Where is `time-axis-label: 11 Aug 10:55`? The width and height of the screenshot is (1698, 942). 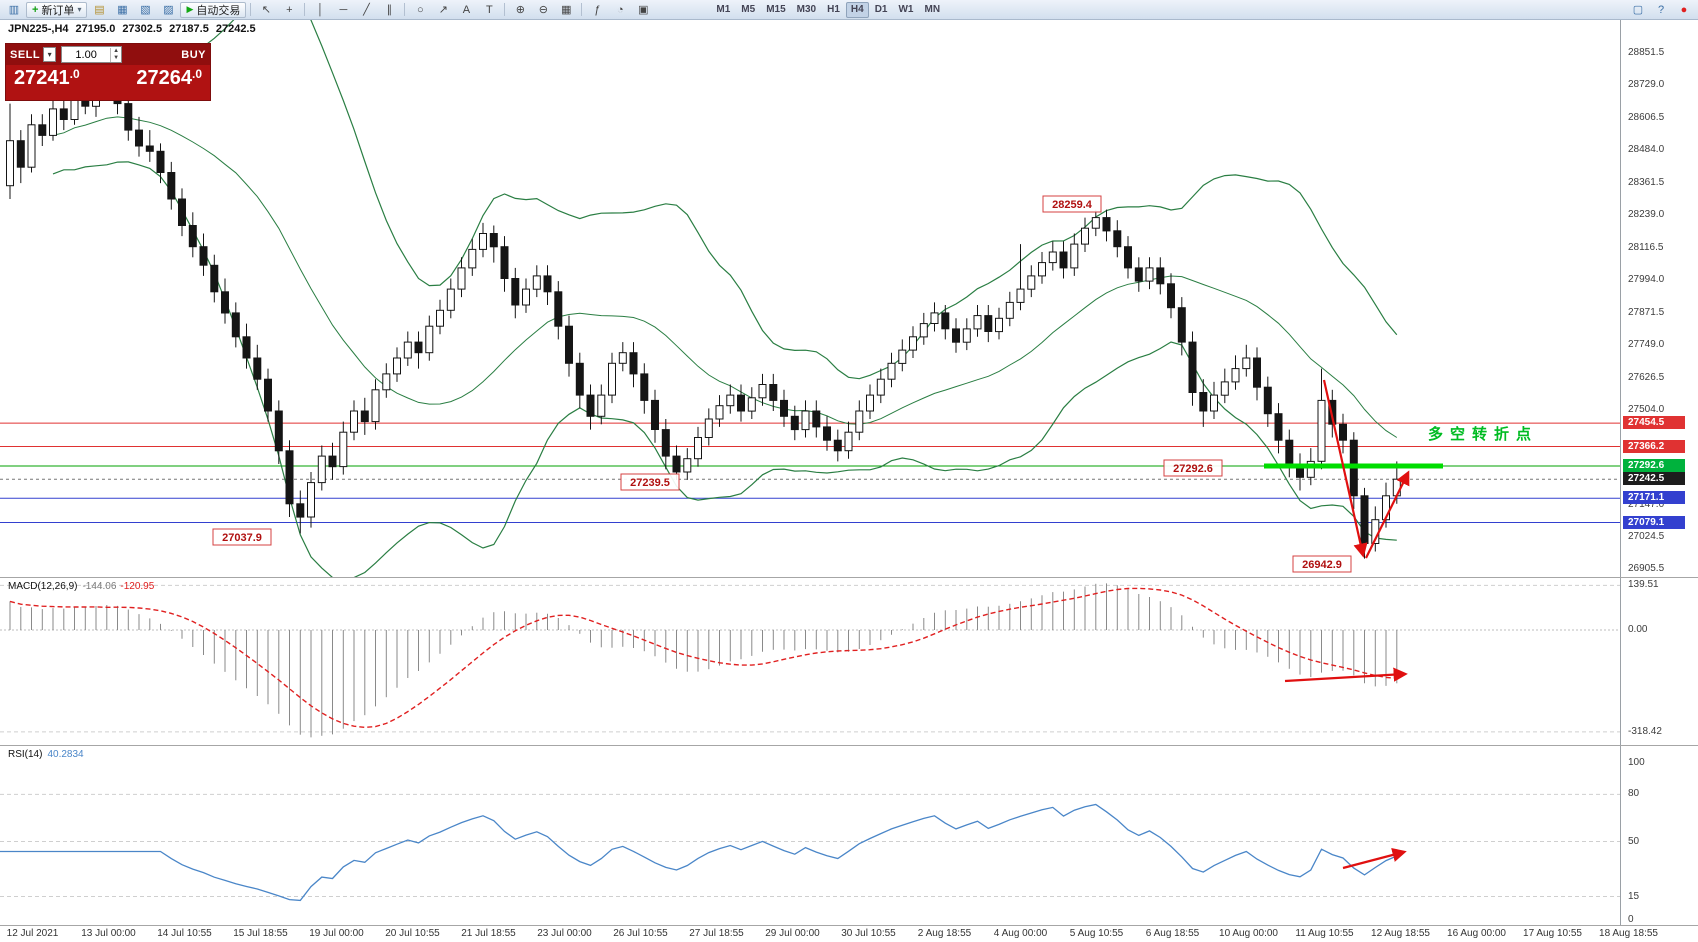
time-axis-label: 11 Aug 10:55 is located at coordinates (1324, 933).